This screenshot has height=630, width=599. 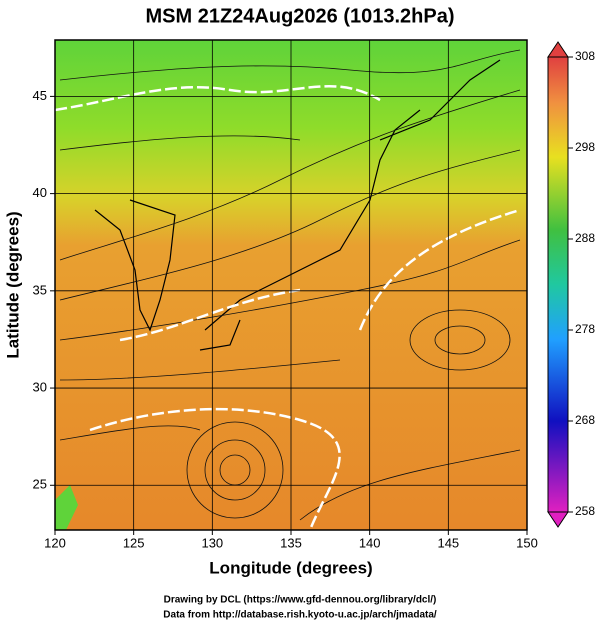 I want to click on colorbar-tick-label: 308, so click(x=585, y=56).